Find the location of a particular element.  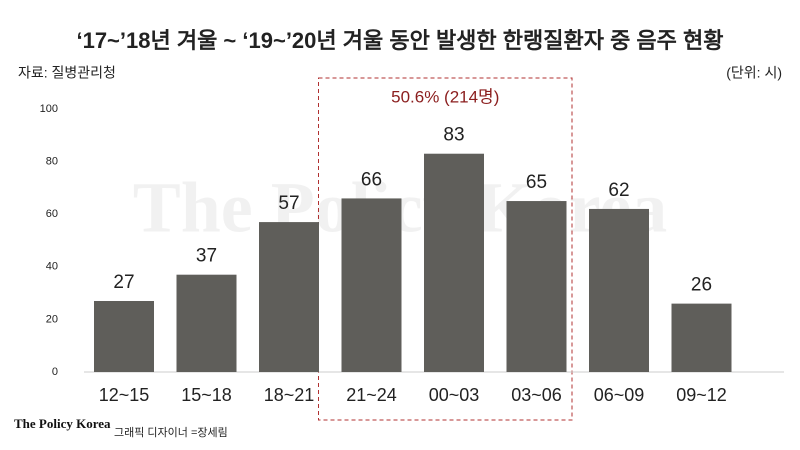

brand: The Policy Korea is located at coordinates (62, 423).